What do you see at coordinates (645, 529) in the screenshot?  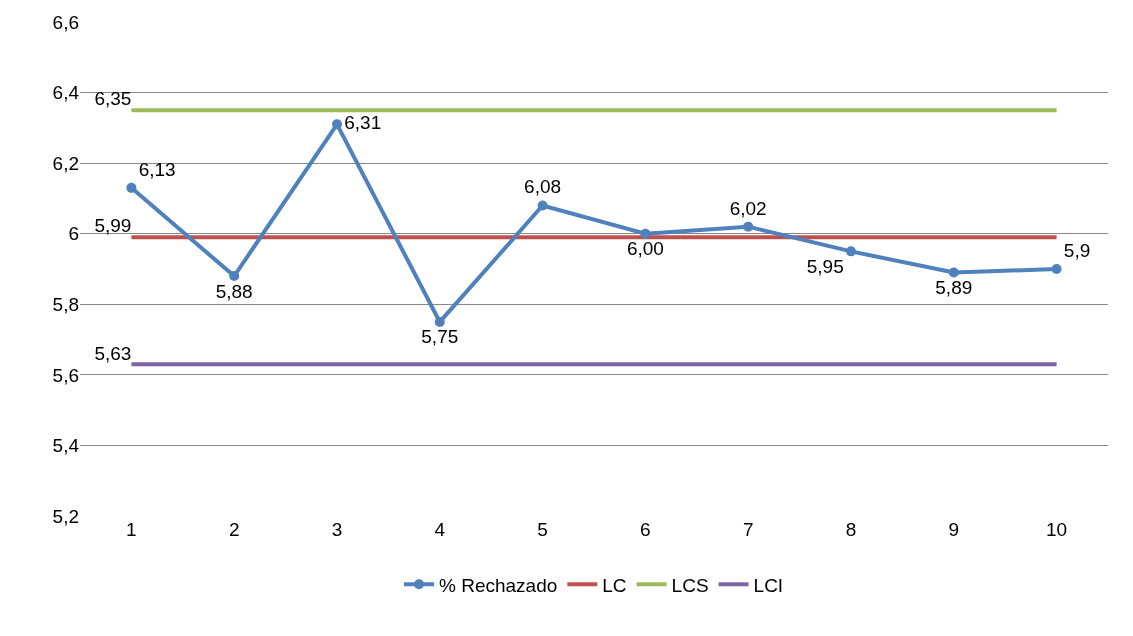 I see `x-tick-label: 6` at bounding box center [645, 529].